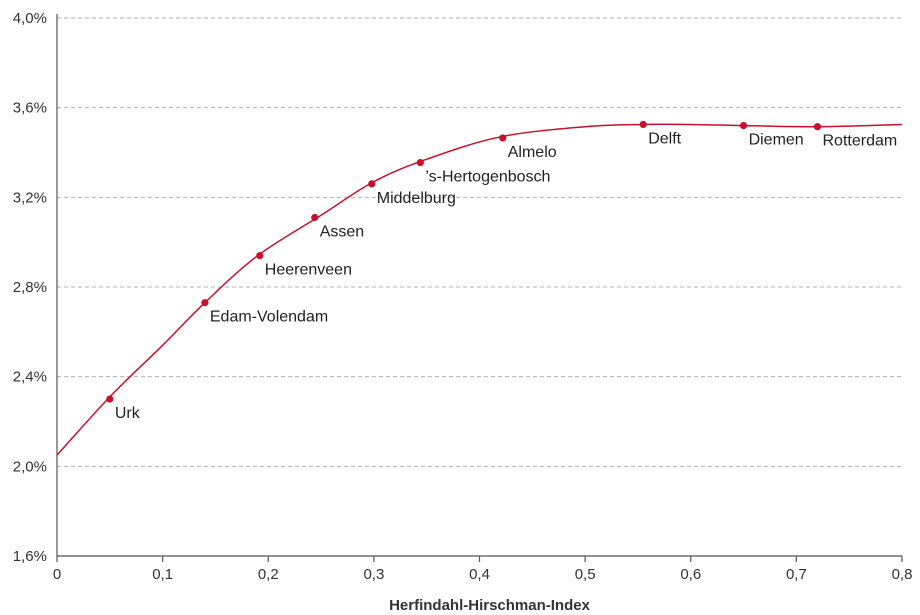  Describe the element at coordinates (532, 152) in the screenshot. I see `data-point-label: Almelo` at that location.